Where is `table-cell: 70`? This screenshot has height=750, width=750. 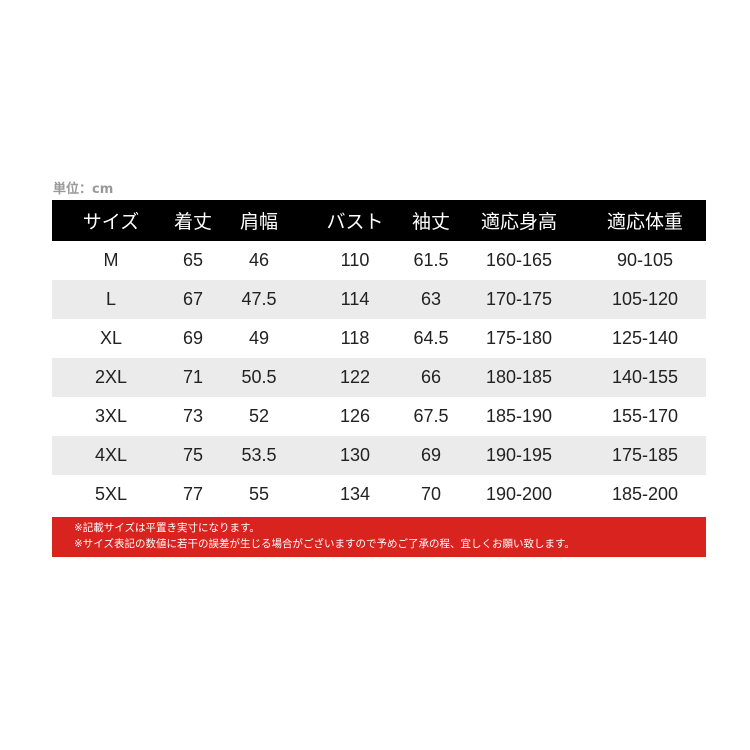
table-cell: 70 is located at coordinates (431, 494).